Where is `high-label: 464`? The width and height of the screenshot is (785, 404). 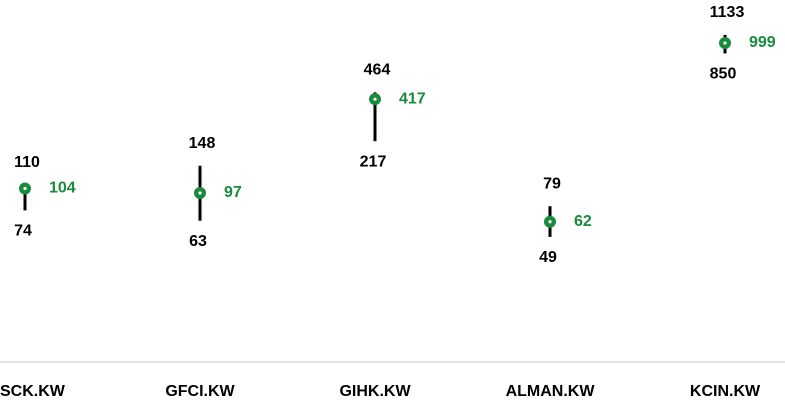 high-label: 464 is located at coordinates (377, 70).